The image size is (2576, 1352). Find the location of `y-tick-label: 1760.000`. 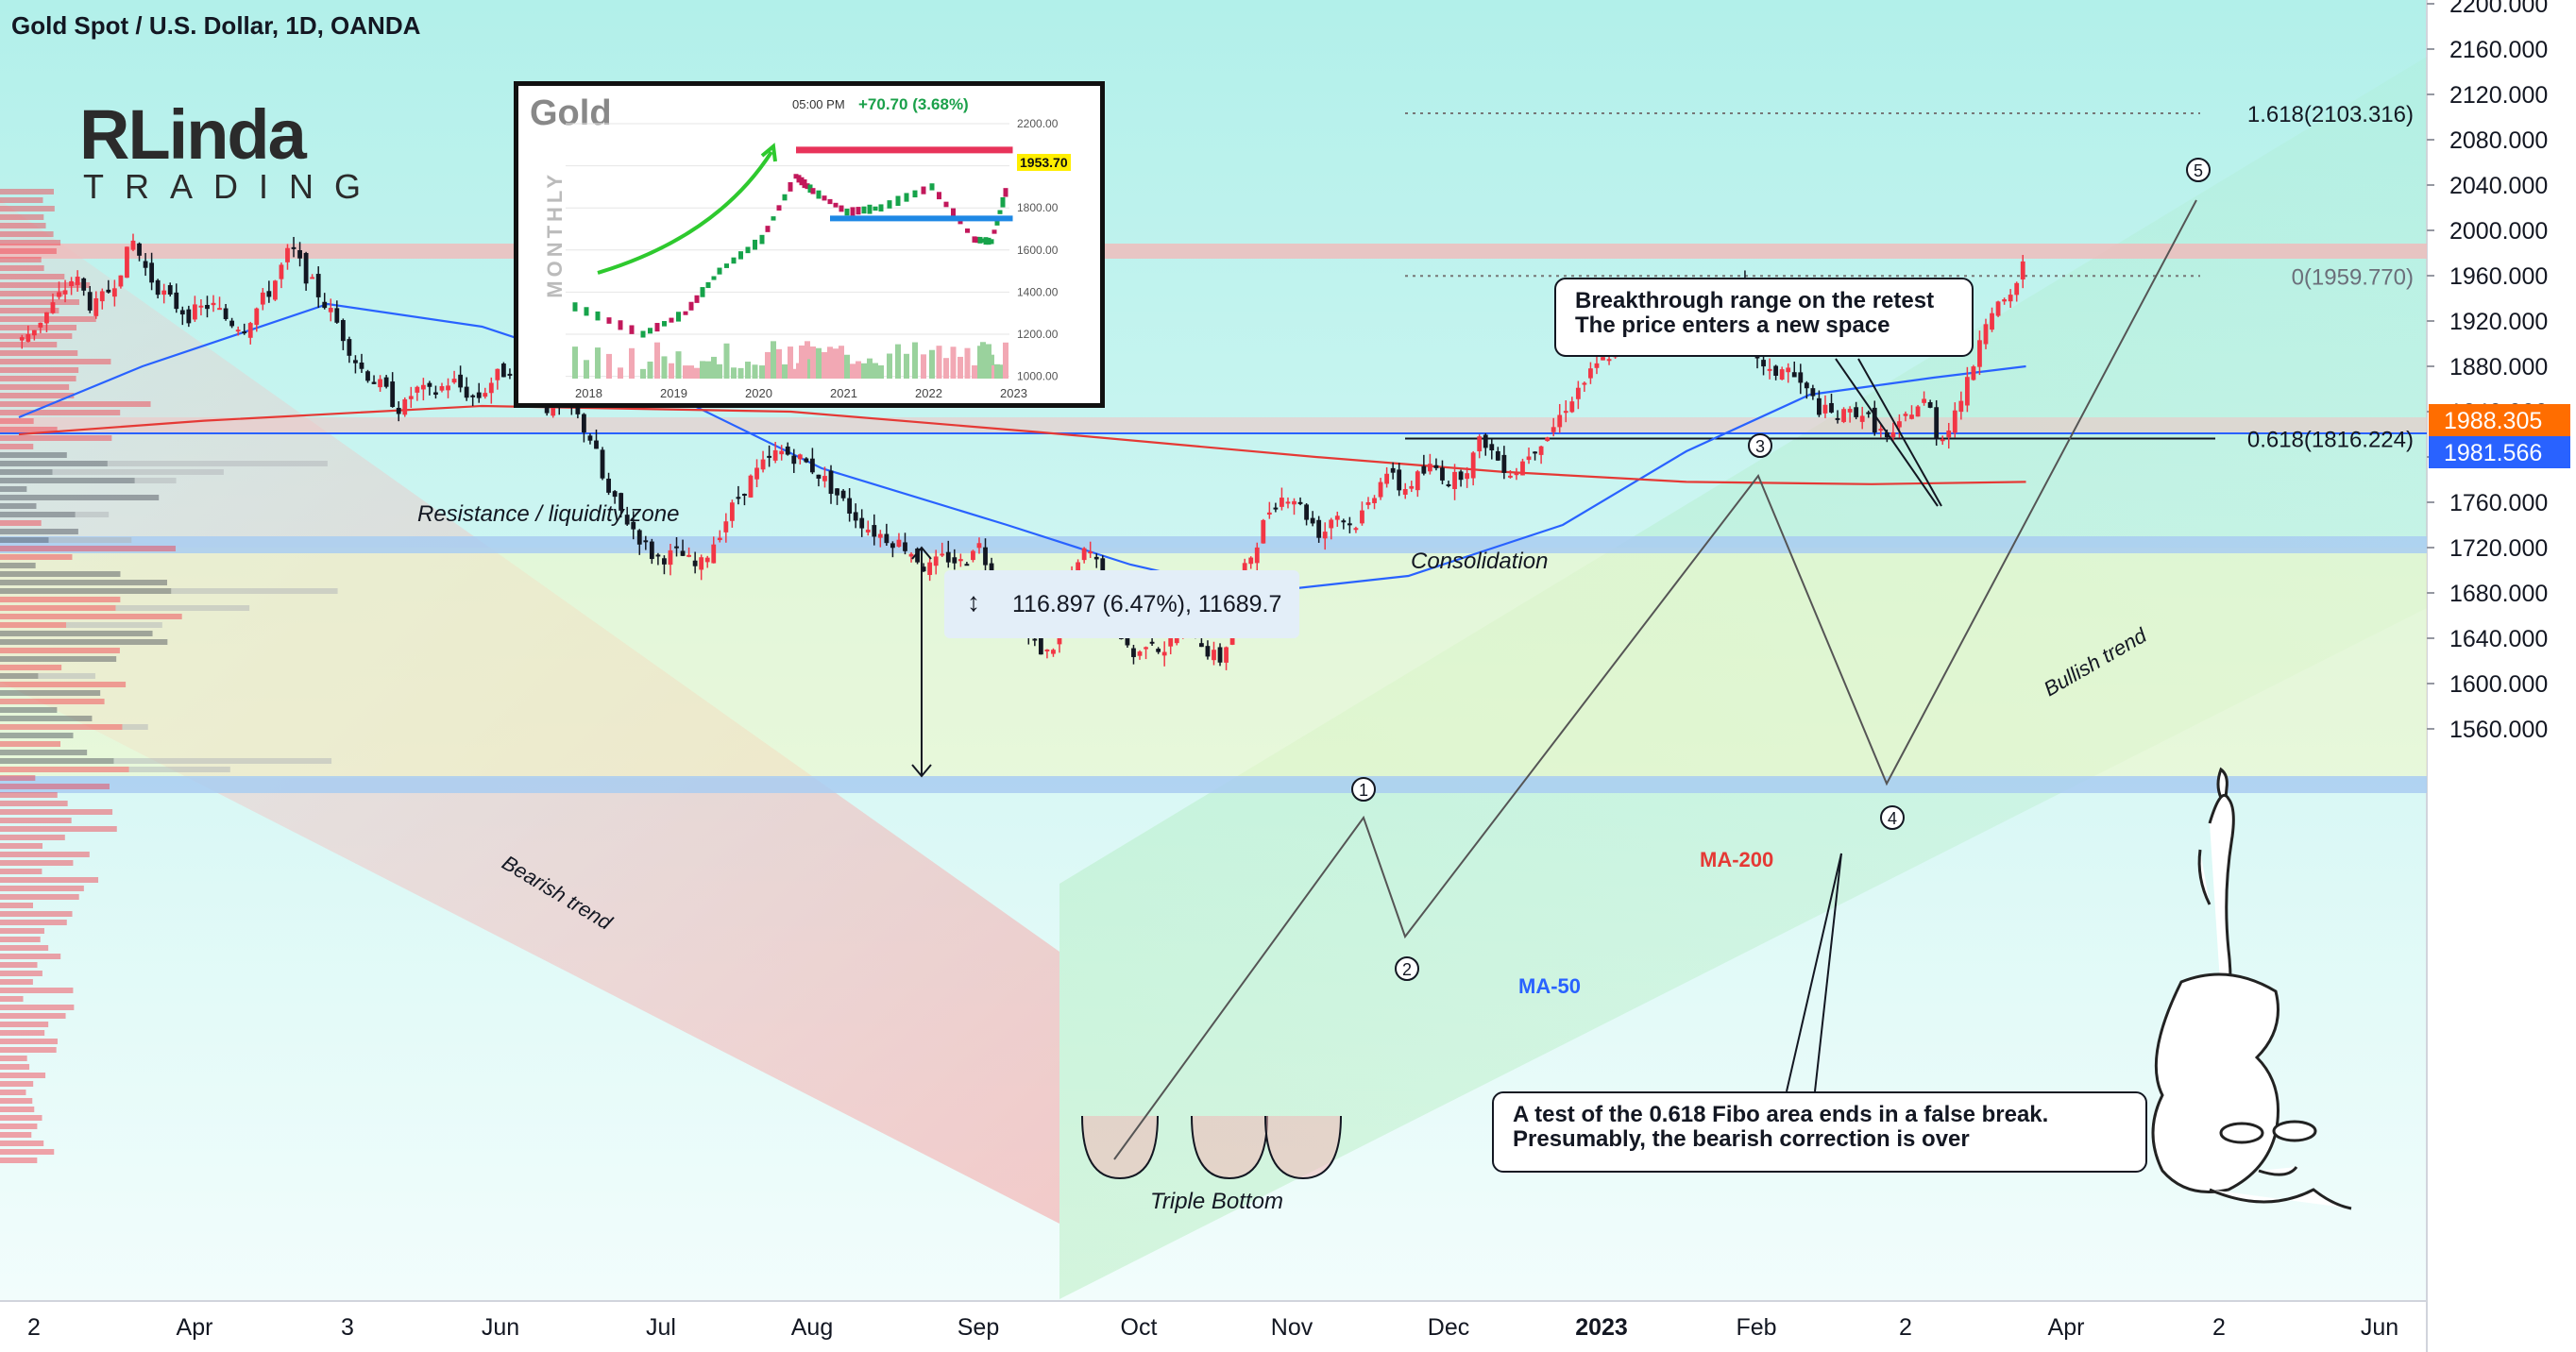

y-tick-label: 1760.000 is located at coordinates (2498, 503).